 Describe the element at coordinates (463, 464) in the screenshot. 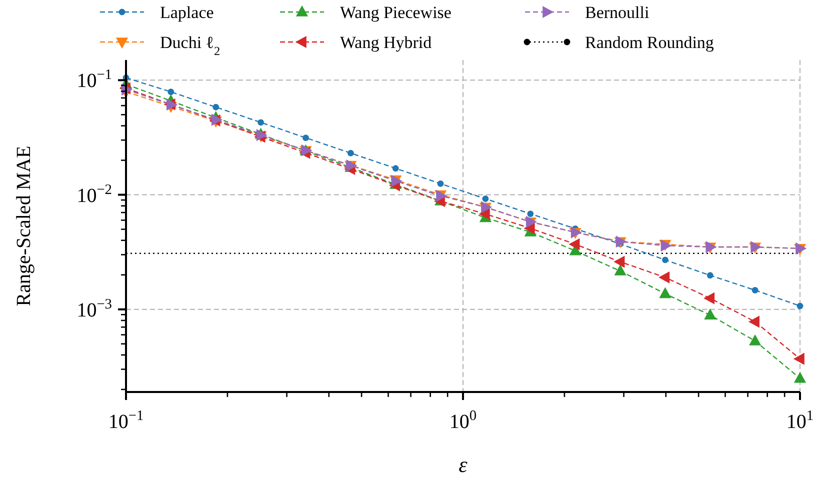

I see `x-axis-title: ε` at that location.